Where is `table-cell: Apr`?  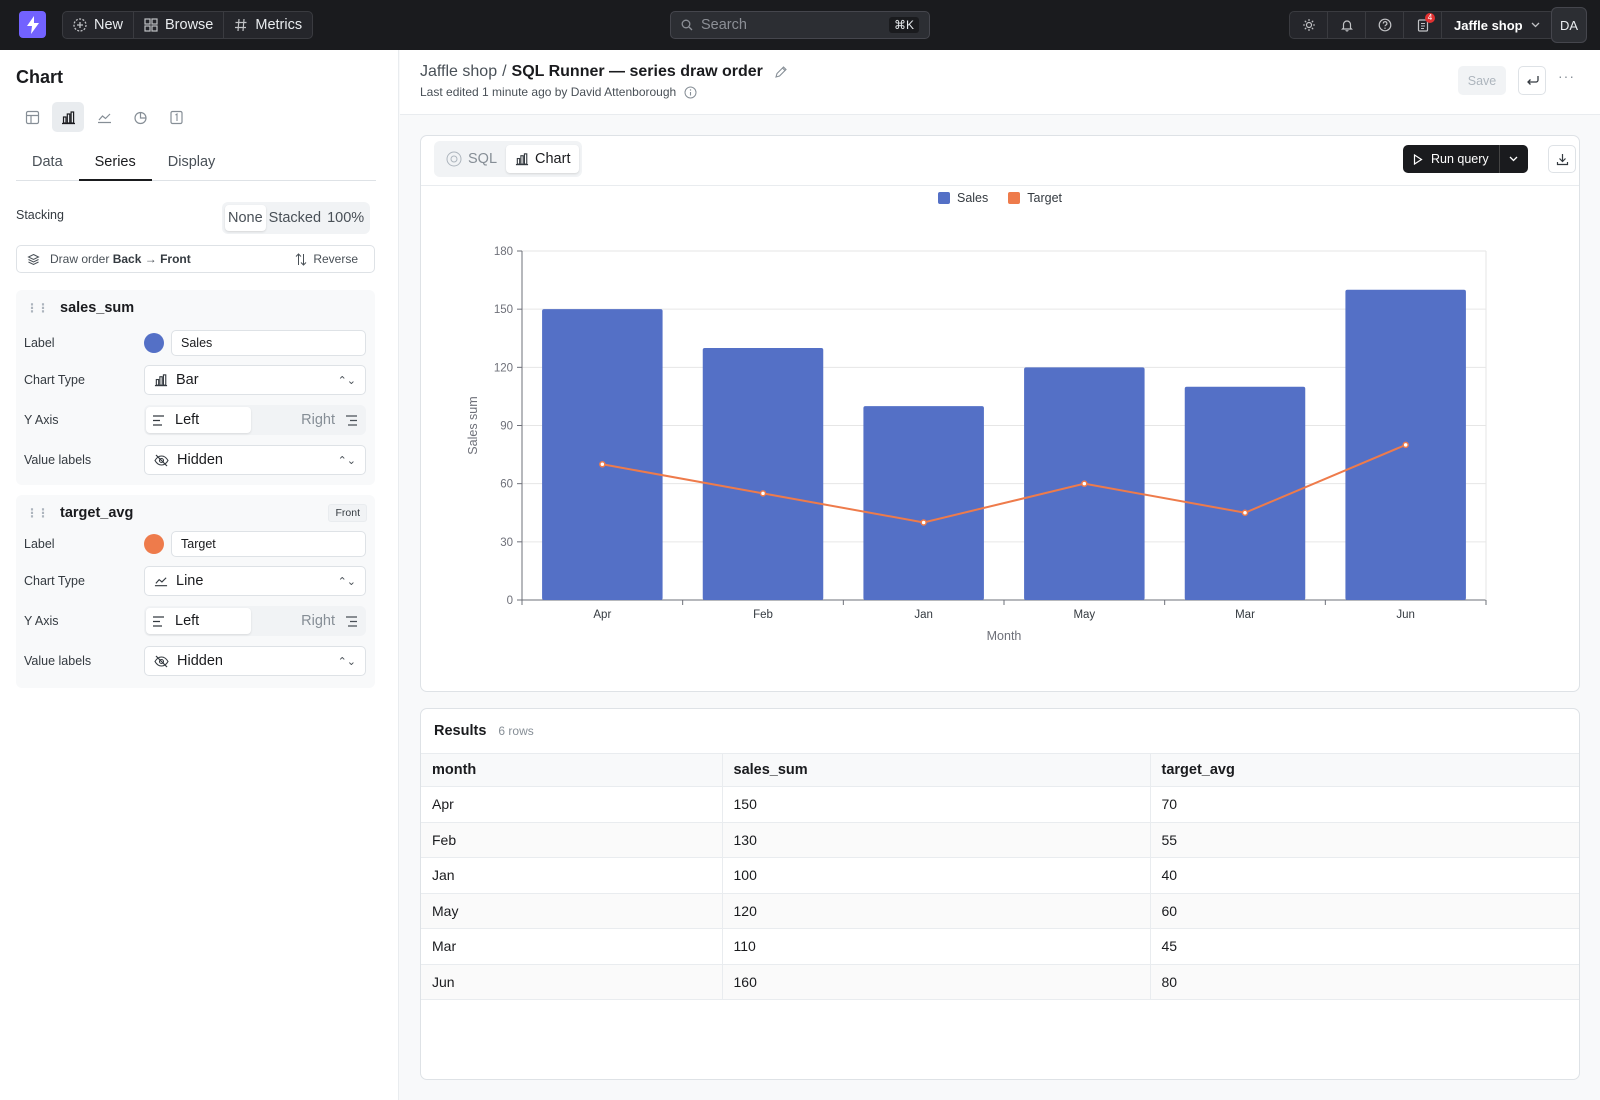
table-cell: Apr is located at coordinates (572, 804).